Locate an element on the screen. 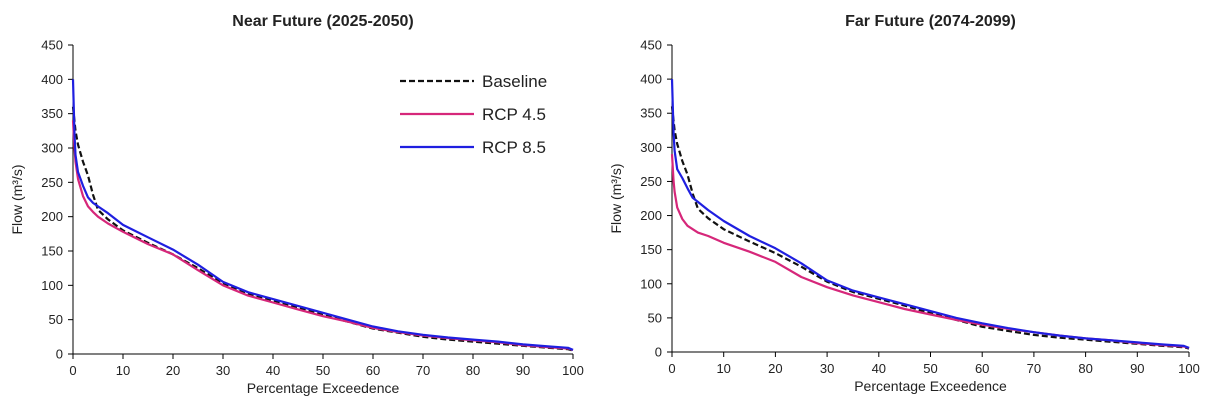 The image size is (1212, 411). legend-label: RCP 4.5 is located at coordinates (514, 114).